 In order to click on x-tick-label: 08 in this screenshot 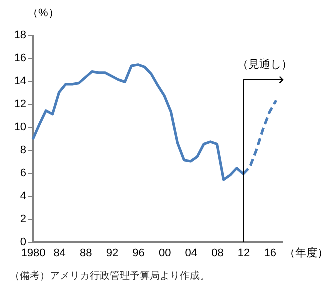, I will do `click(218, 254)`.